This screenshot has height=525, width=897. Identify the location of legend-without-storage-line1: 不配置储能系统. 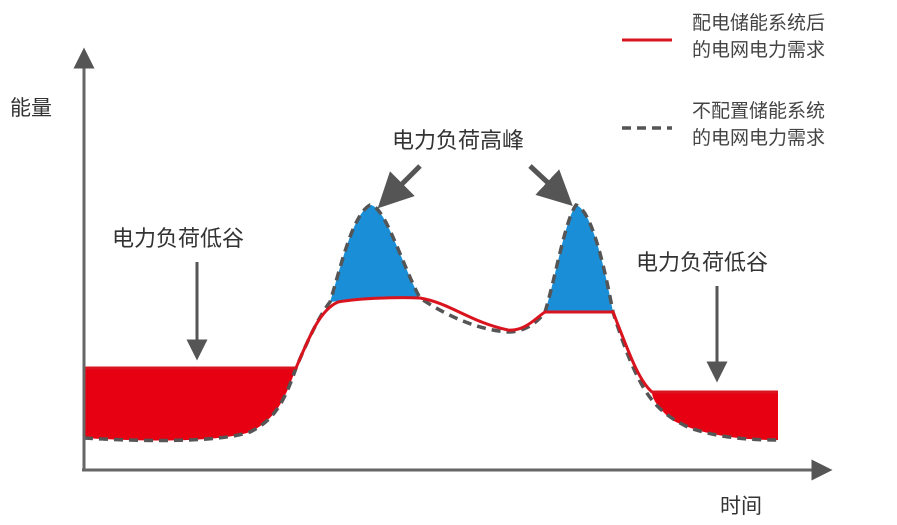
(759, 111).